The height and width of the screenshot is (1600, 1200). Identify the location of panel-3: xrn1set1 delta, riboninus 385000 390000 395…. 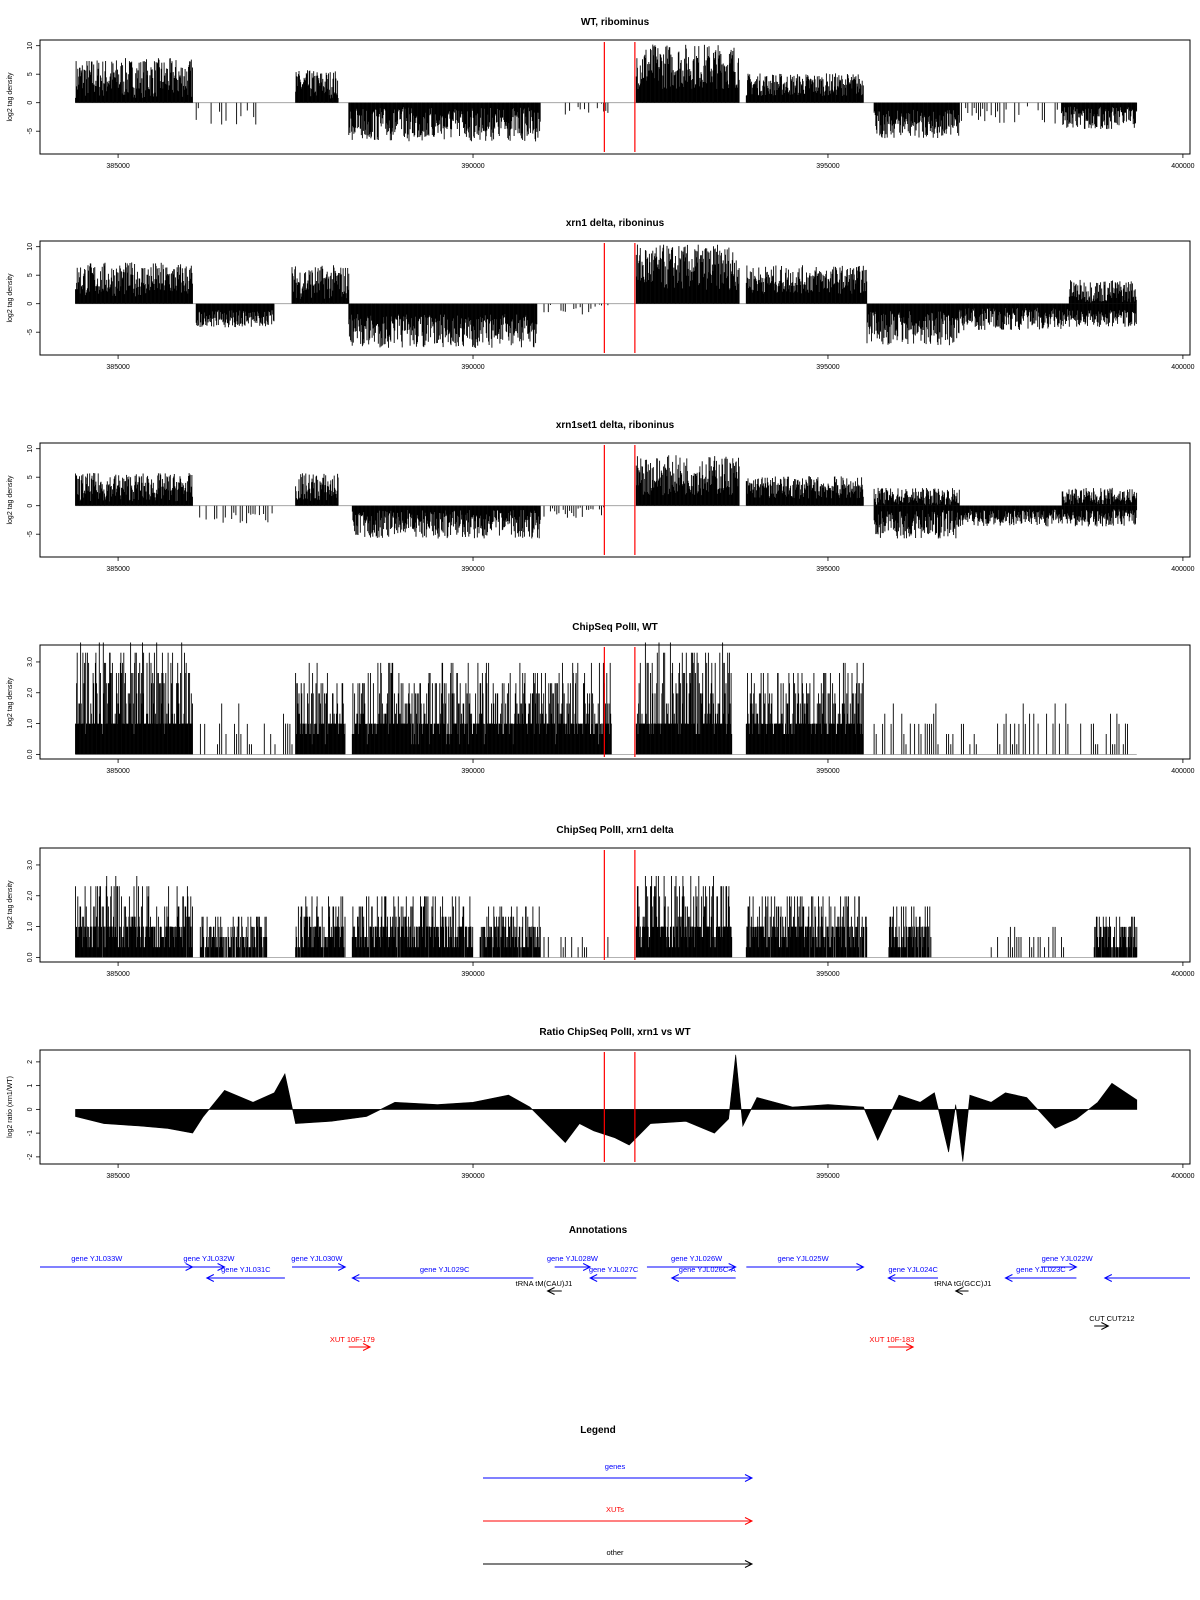
(601, 496).